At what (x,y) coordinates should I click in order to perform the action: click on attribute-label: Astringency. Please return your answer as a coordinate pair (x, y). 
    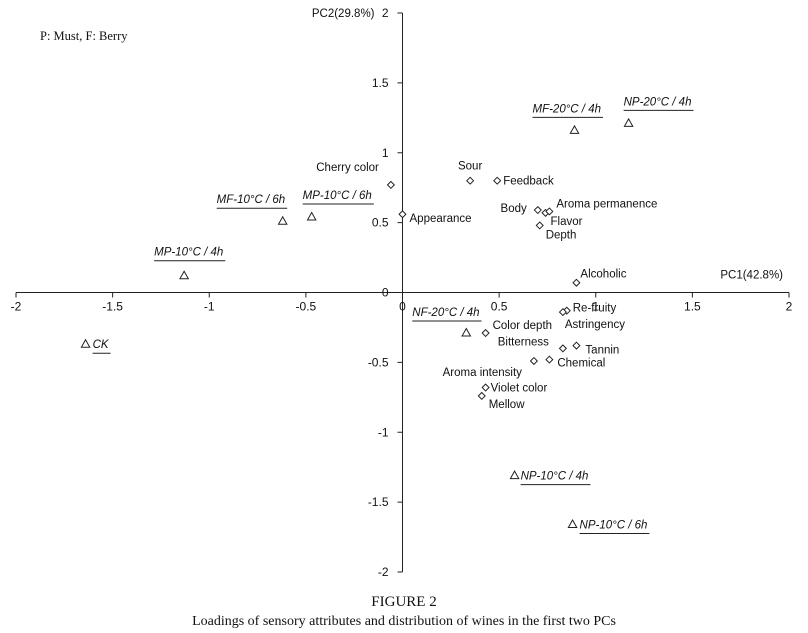
    Looking at the image, I should click on (595, 325).